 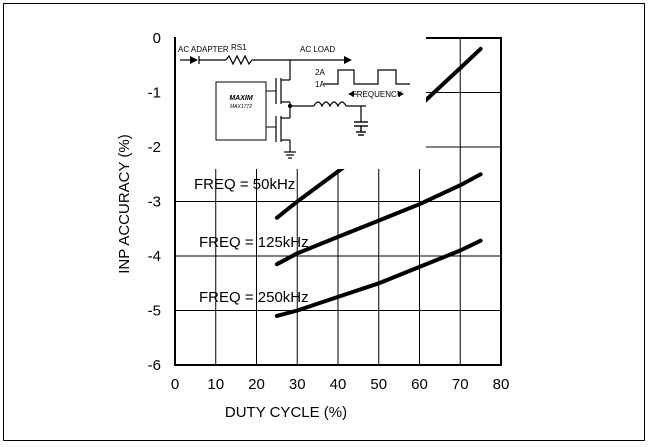 I want to click on annotation-freq-125khz: FREQ = 125kHz, so click(x=254, y=242).